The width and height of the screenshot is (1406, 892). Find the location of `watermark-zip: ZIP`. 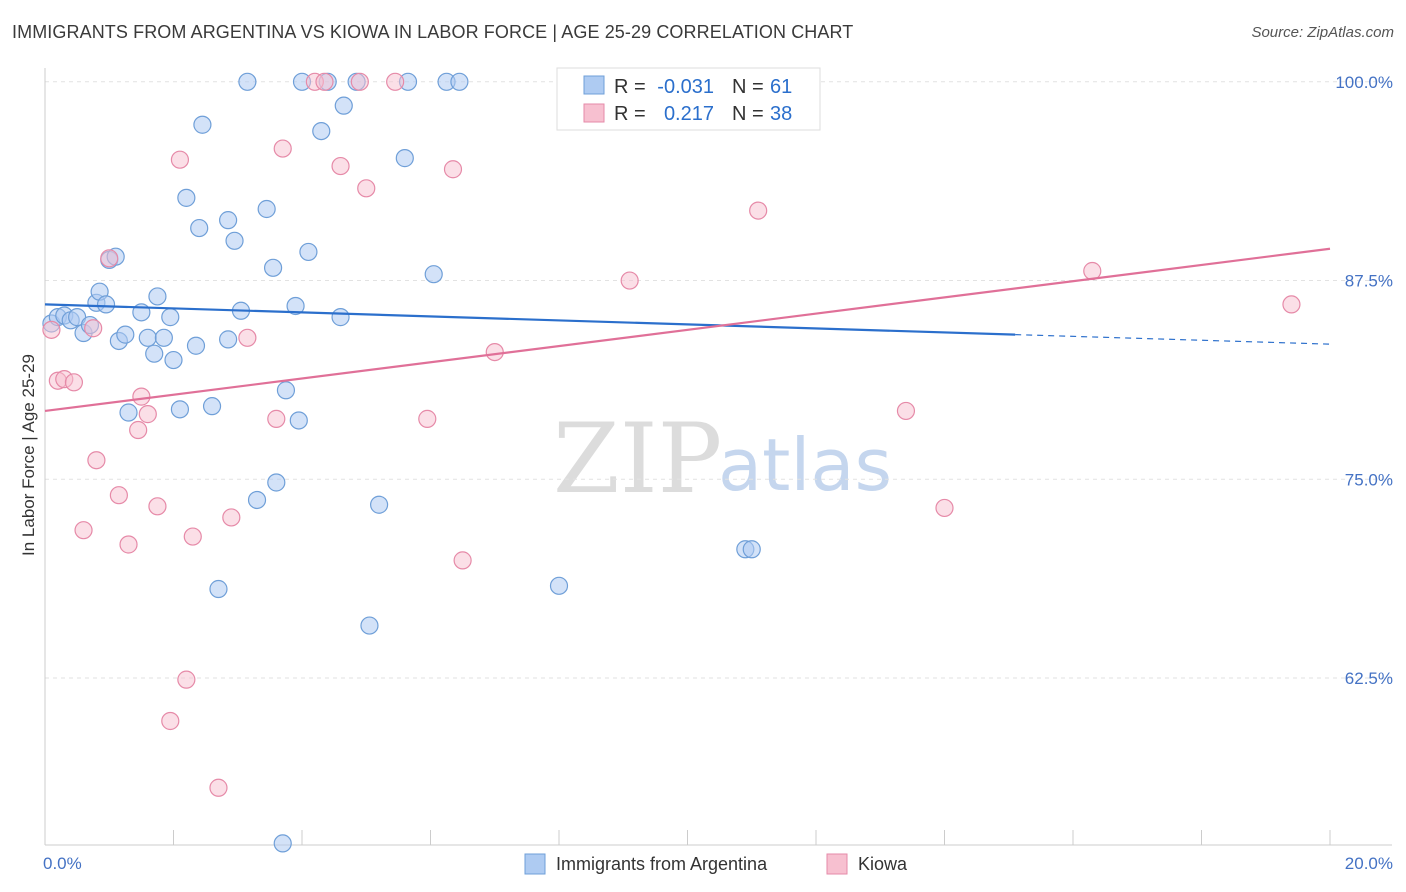

watermark-zip: ZIP is located at coordinates (637, 459).